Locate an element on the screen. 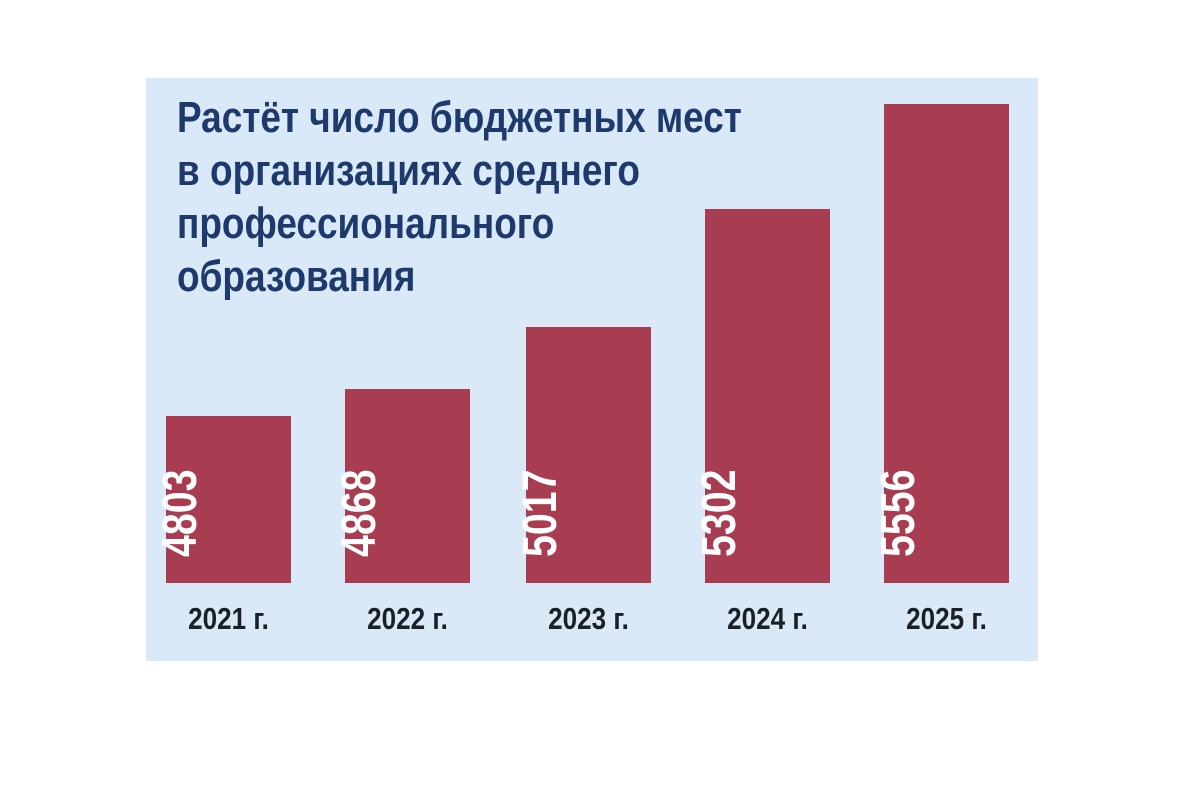 The image size is (1181, 787). bar: 5302 is located at coordinates (761, 396).